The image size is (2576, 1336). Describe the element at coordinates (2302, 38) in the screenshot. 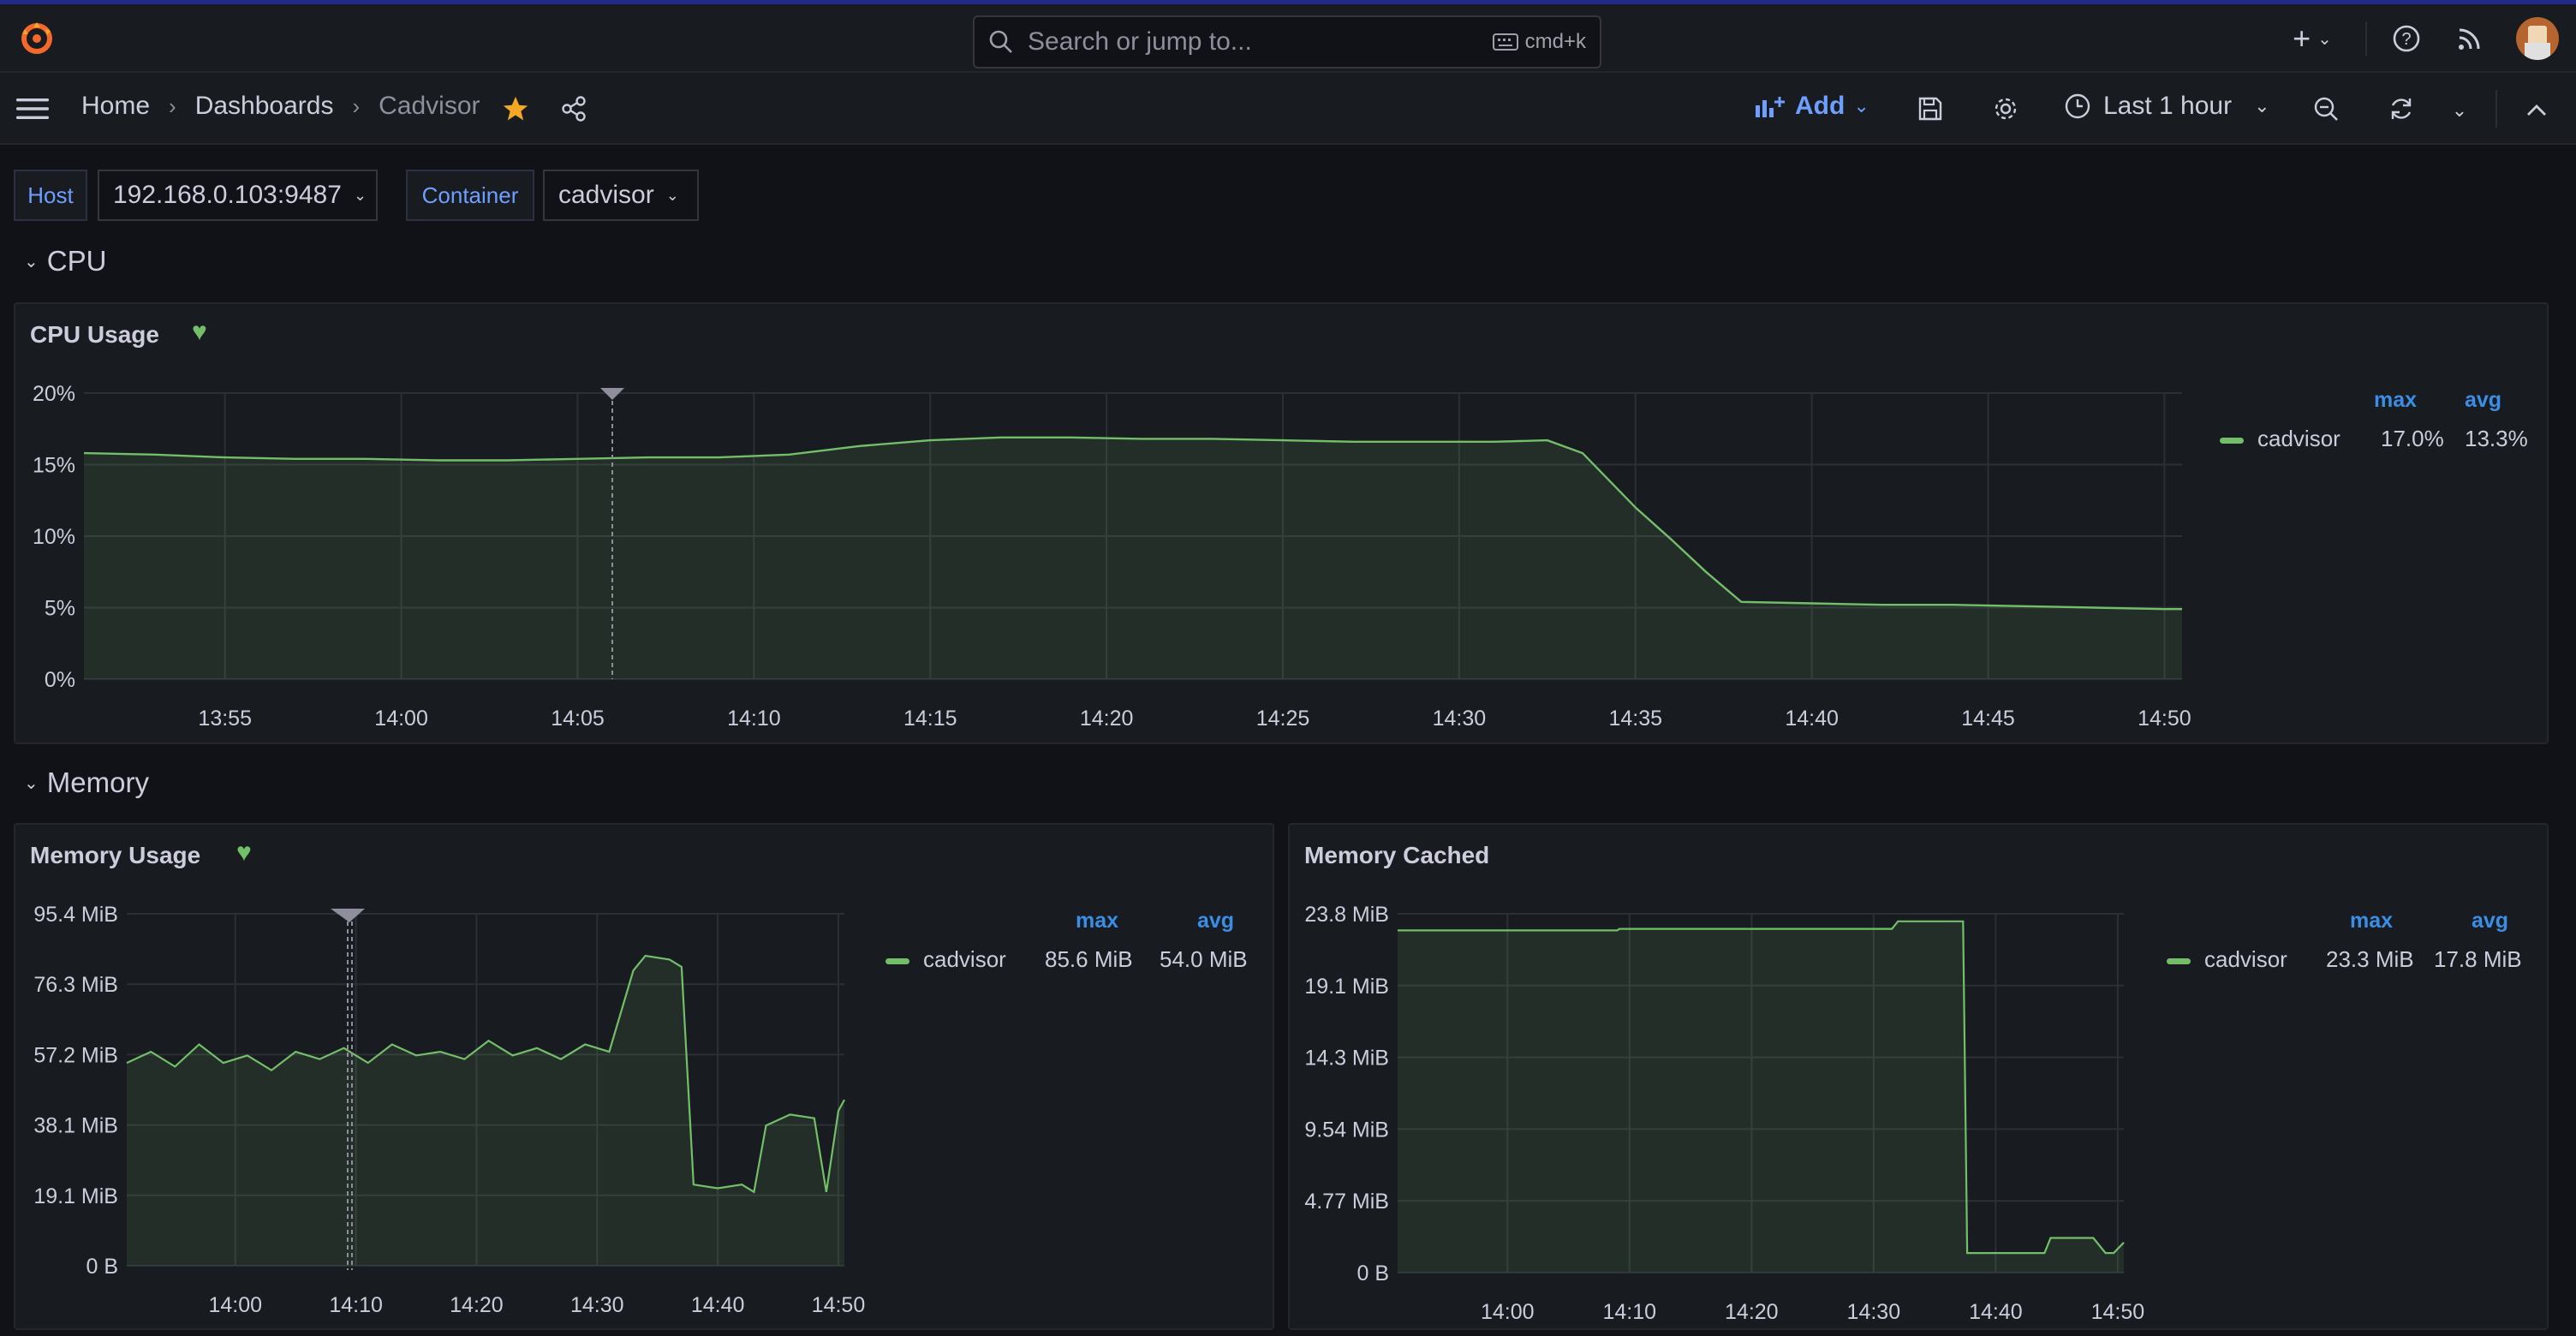

I see `plus-icon: +` at that location.